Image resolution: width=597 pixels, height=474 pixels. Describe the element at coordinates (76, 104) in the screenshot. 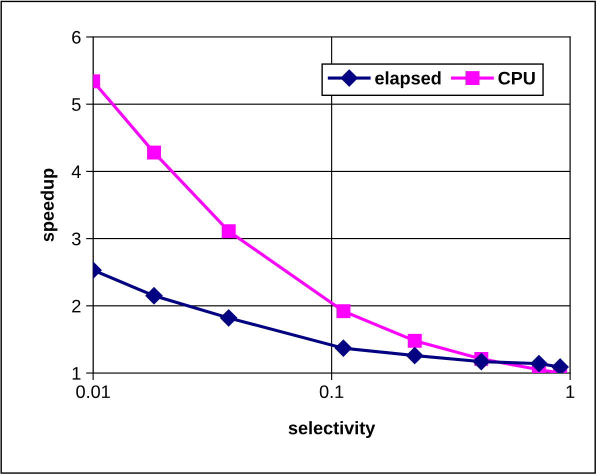

I see `y-tick-label: 5` at that location.